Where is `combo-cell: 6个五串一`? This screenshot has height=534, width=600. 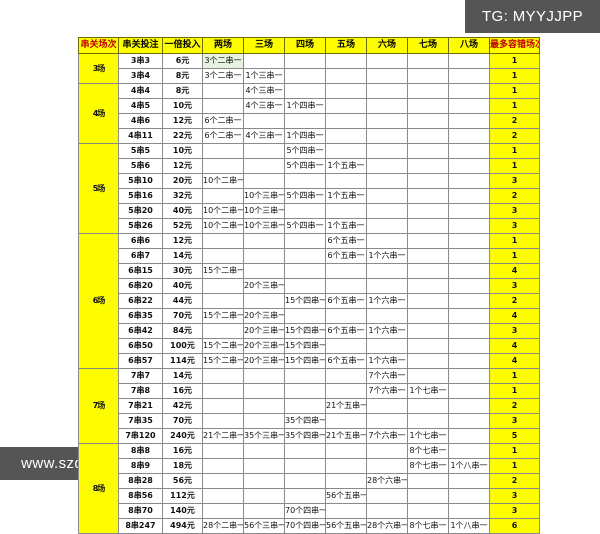 combo-cell: 6个五串一 is located at coordinates (346, 361).